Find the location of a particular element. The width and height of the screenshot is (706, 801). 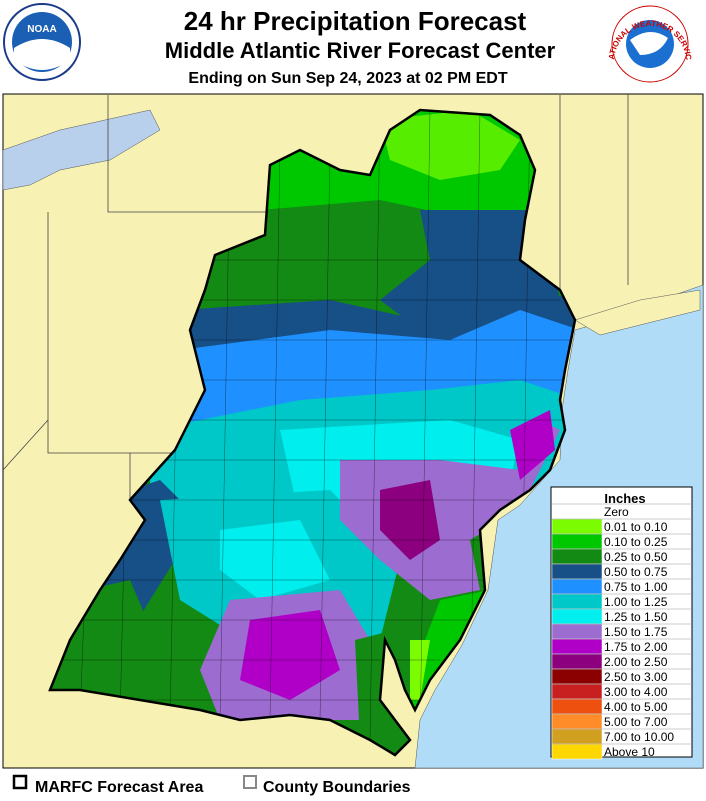

legend-label: Above 10 is located at coordinates (629, 752).